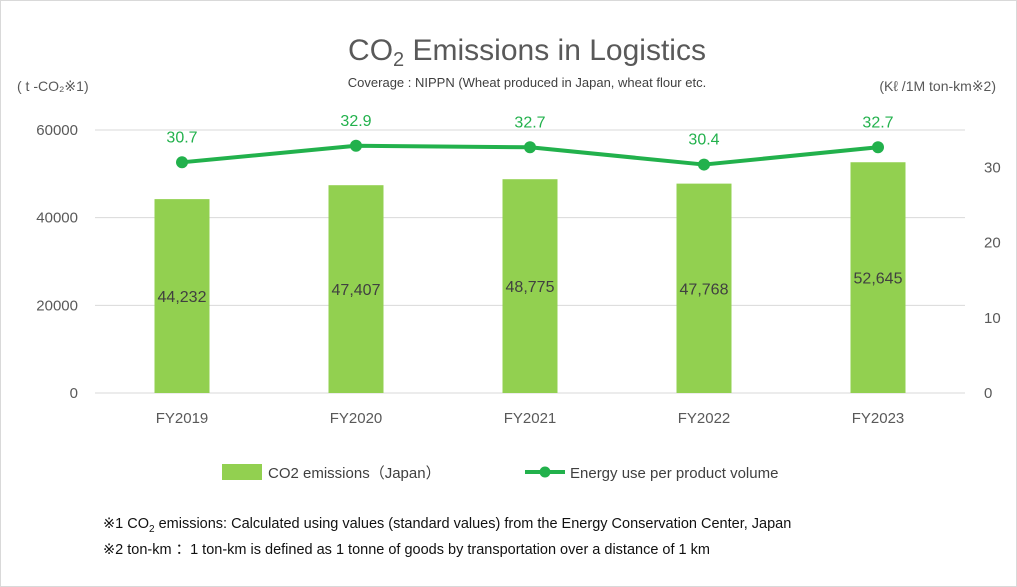 This screenshot has height=587, width=1017. Describe the element at coordinates (992, 318) in the screenshot. I see `right-axis-tick-label: 10` at that location.